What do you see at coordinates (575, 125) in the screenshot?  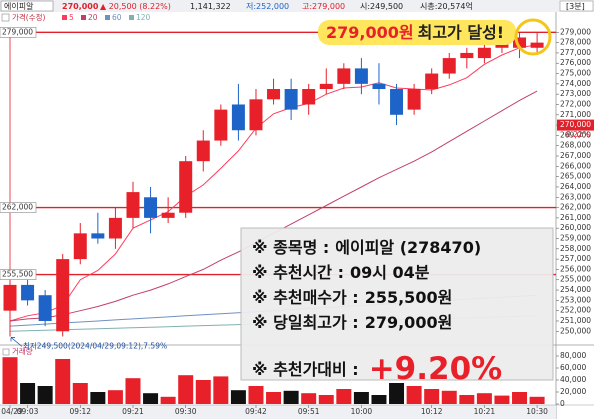 I see `current-price-box` at bounding box center [575, 125].